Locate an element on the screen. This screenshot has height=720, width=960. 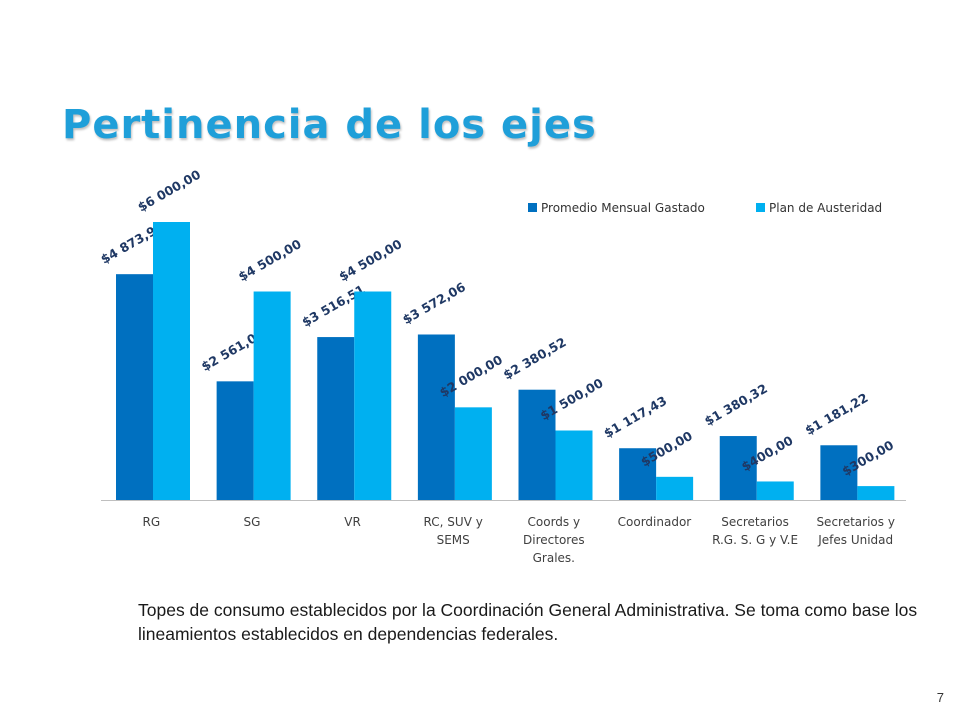
legend-plan-swatch is located at coordinates (760, 207).